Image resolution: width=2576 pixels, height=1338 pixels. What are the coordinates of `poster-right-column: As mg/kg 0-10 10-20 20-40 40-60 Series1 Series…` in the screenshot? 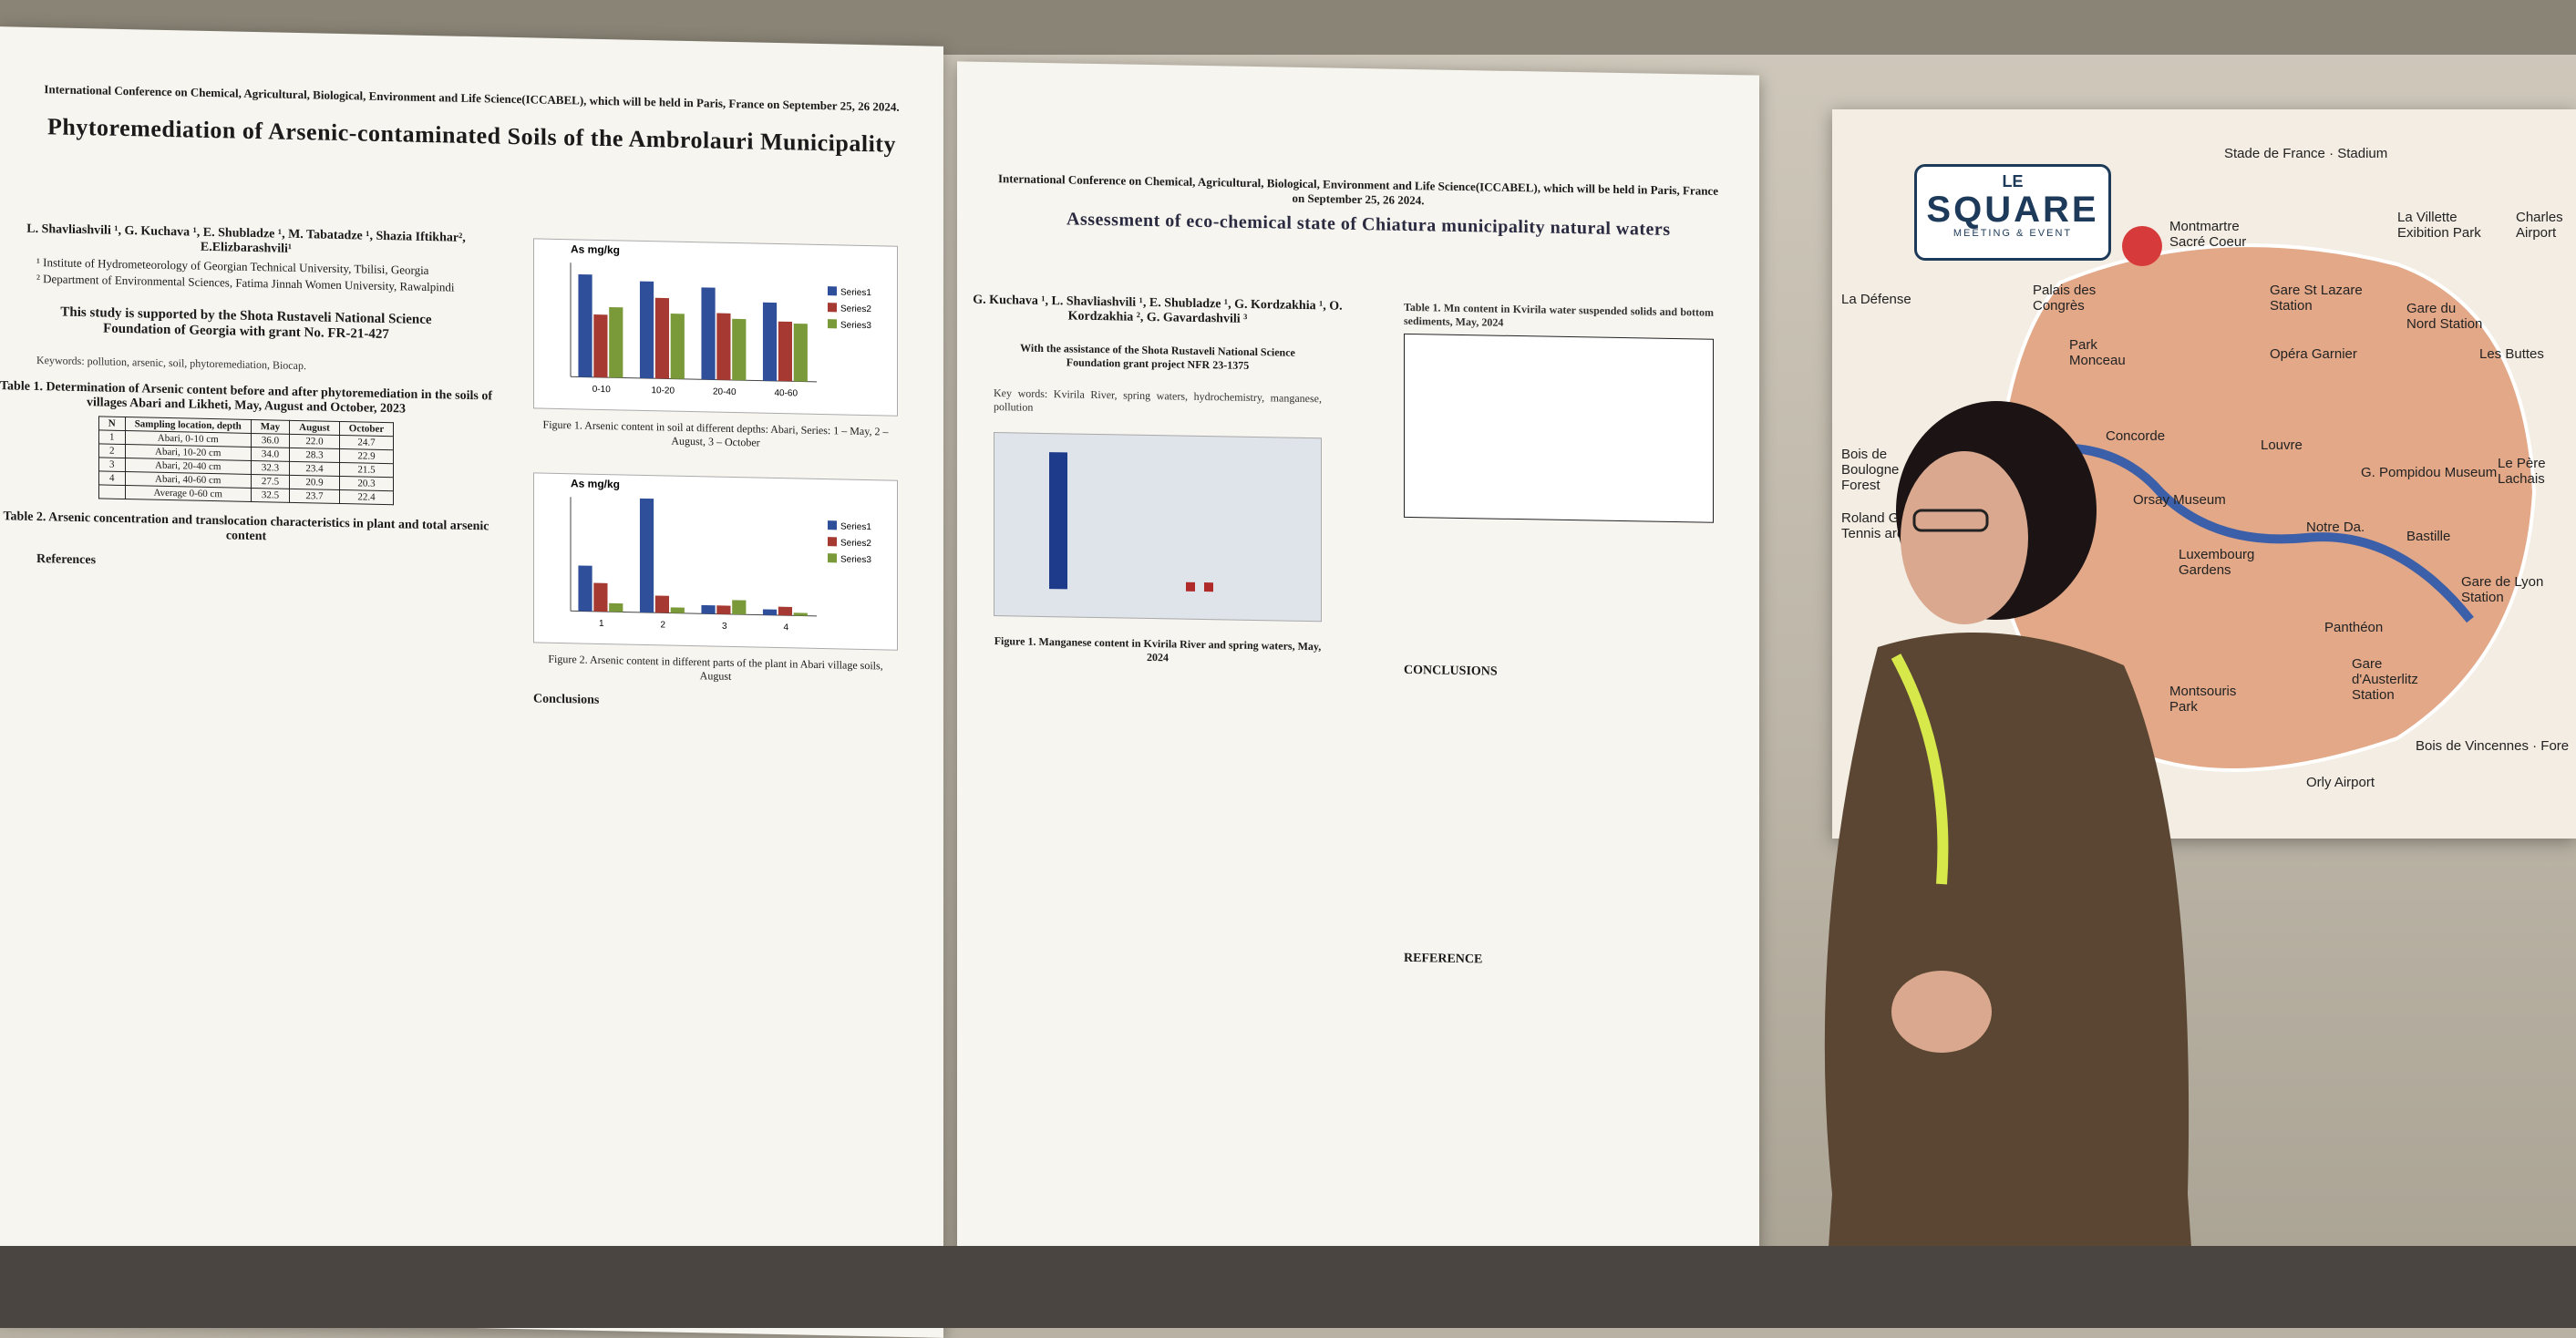 It's located at (715, 475).